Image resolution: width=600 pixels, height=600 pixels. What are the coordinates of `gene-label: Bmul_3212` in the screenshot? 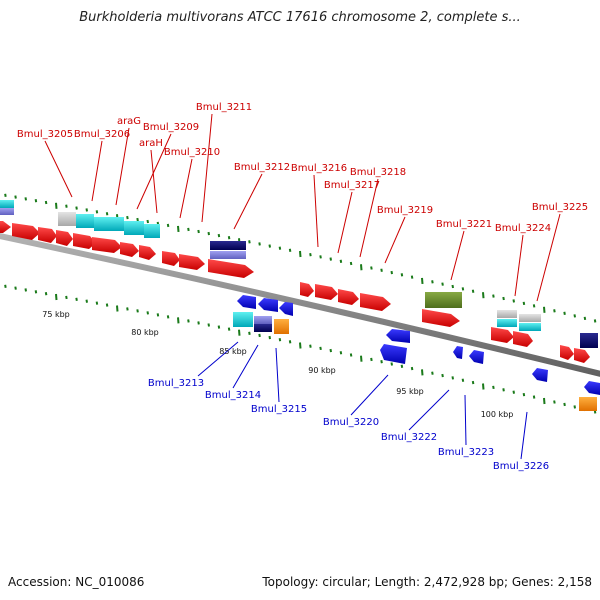 It's located at (262, 167).